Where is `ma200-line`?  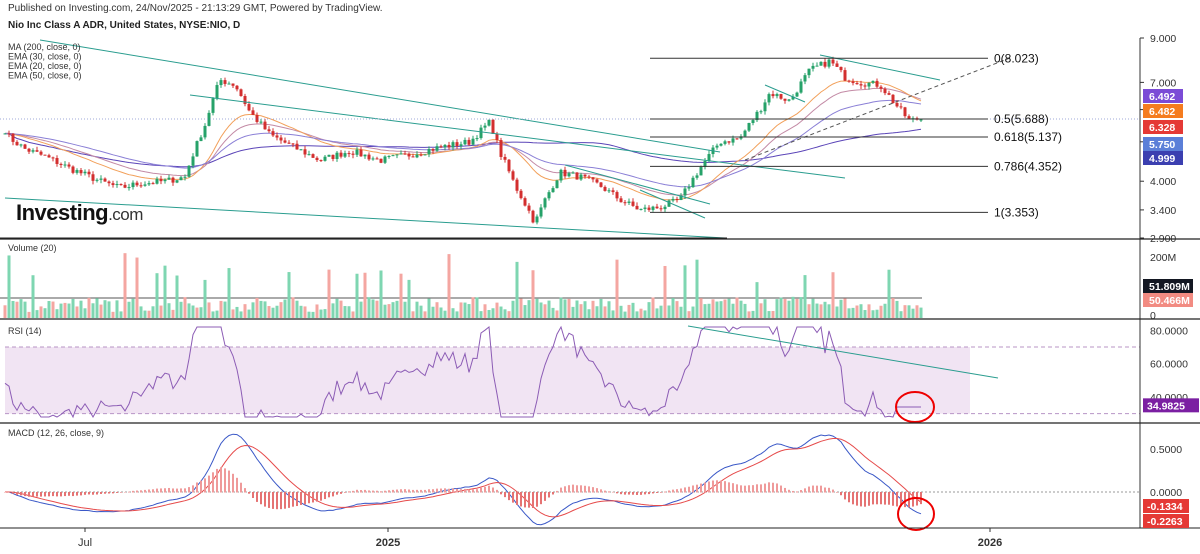 ma200-line is located at coordinates (463, 148).